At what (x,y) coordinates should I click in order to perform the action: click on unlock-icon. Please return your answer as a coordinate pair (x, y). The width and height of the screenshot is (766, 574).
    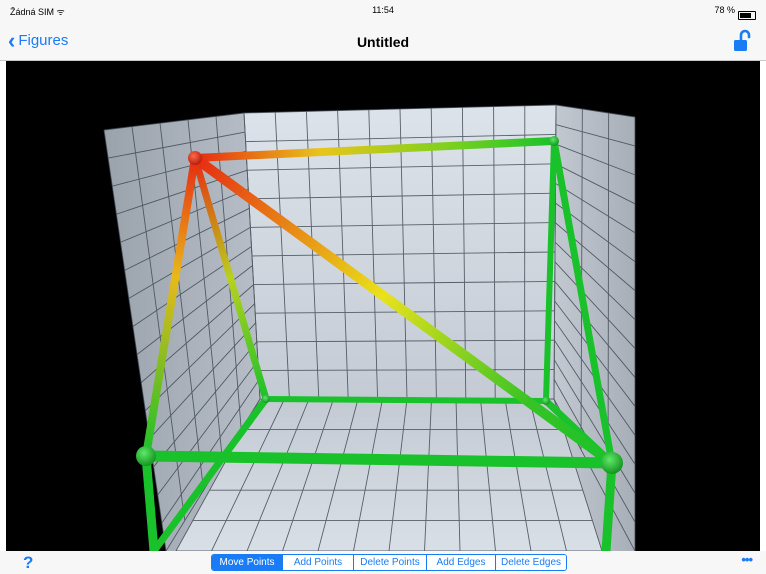
    Looking at the image, I should click on (742, 40).